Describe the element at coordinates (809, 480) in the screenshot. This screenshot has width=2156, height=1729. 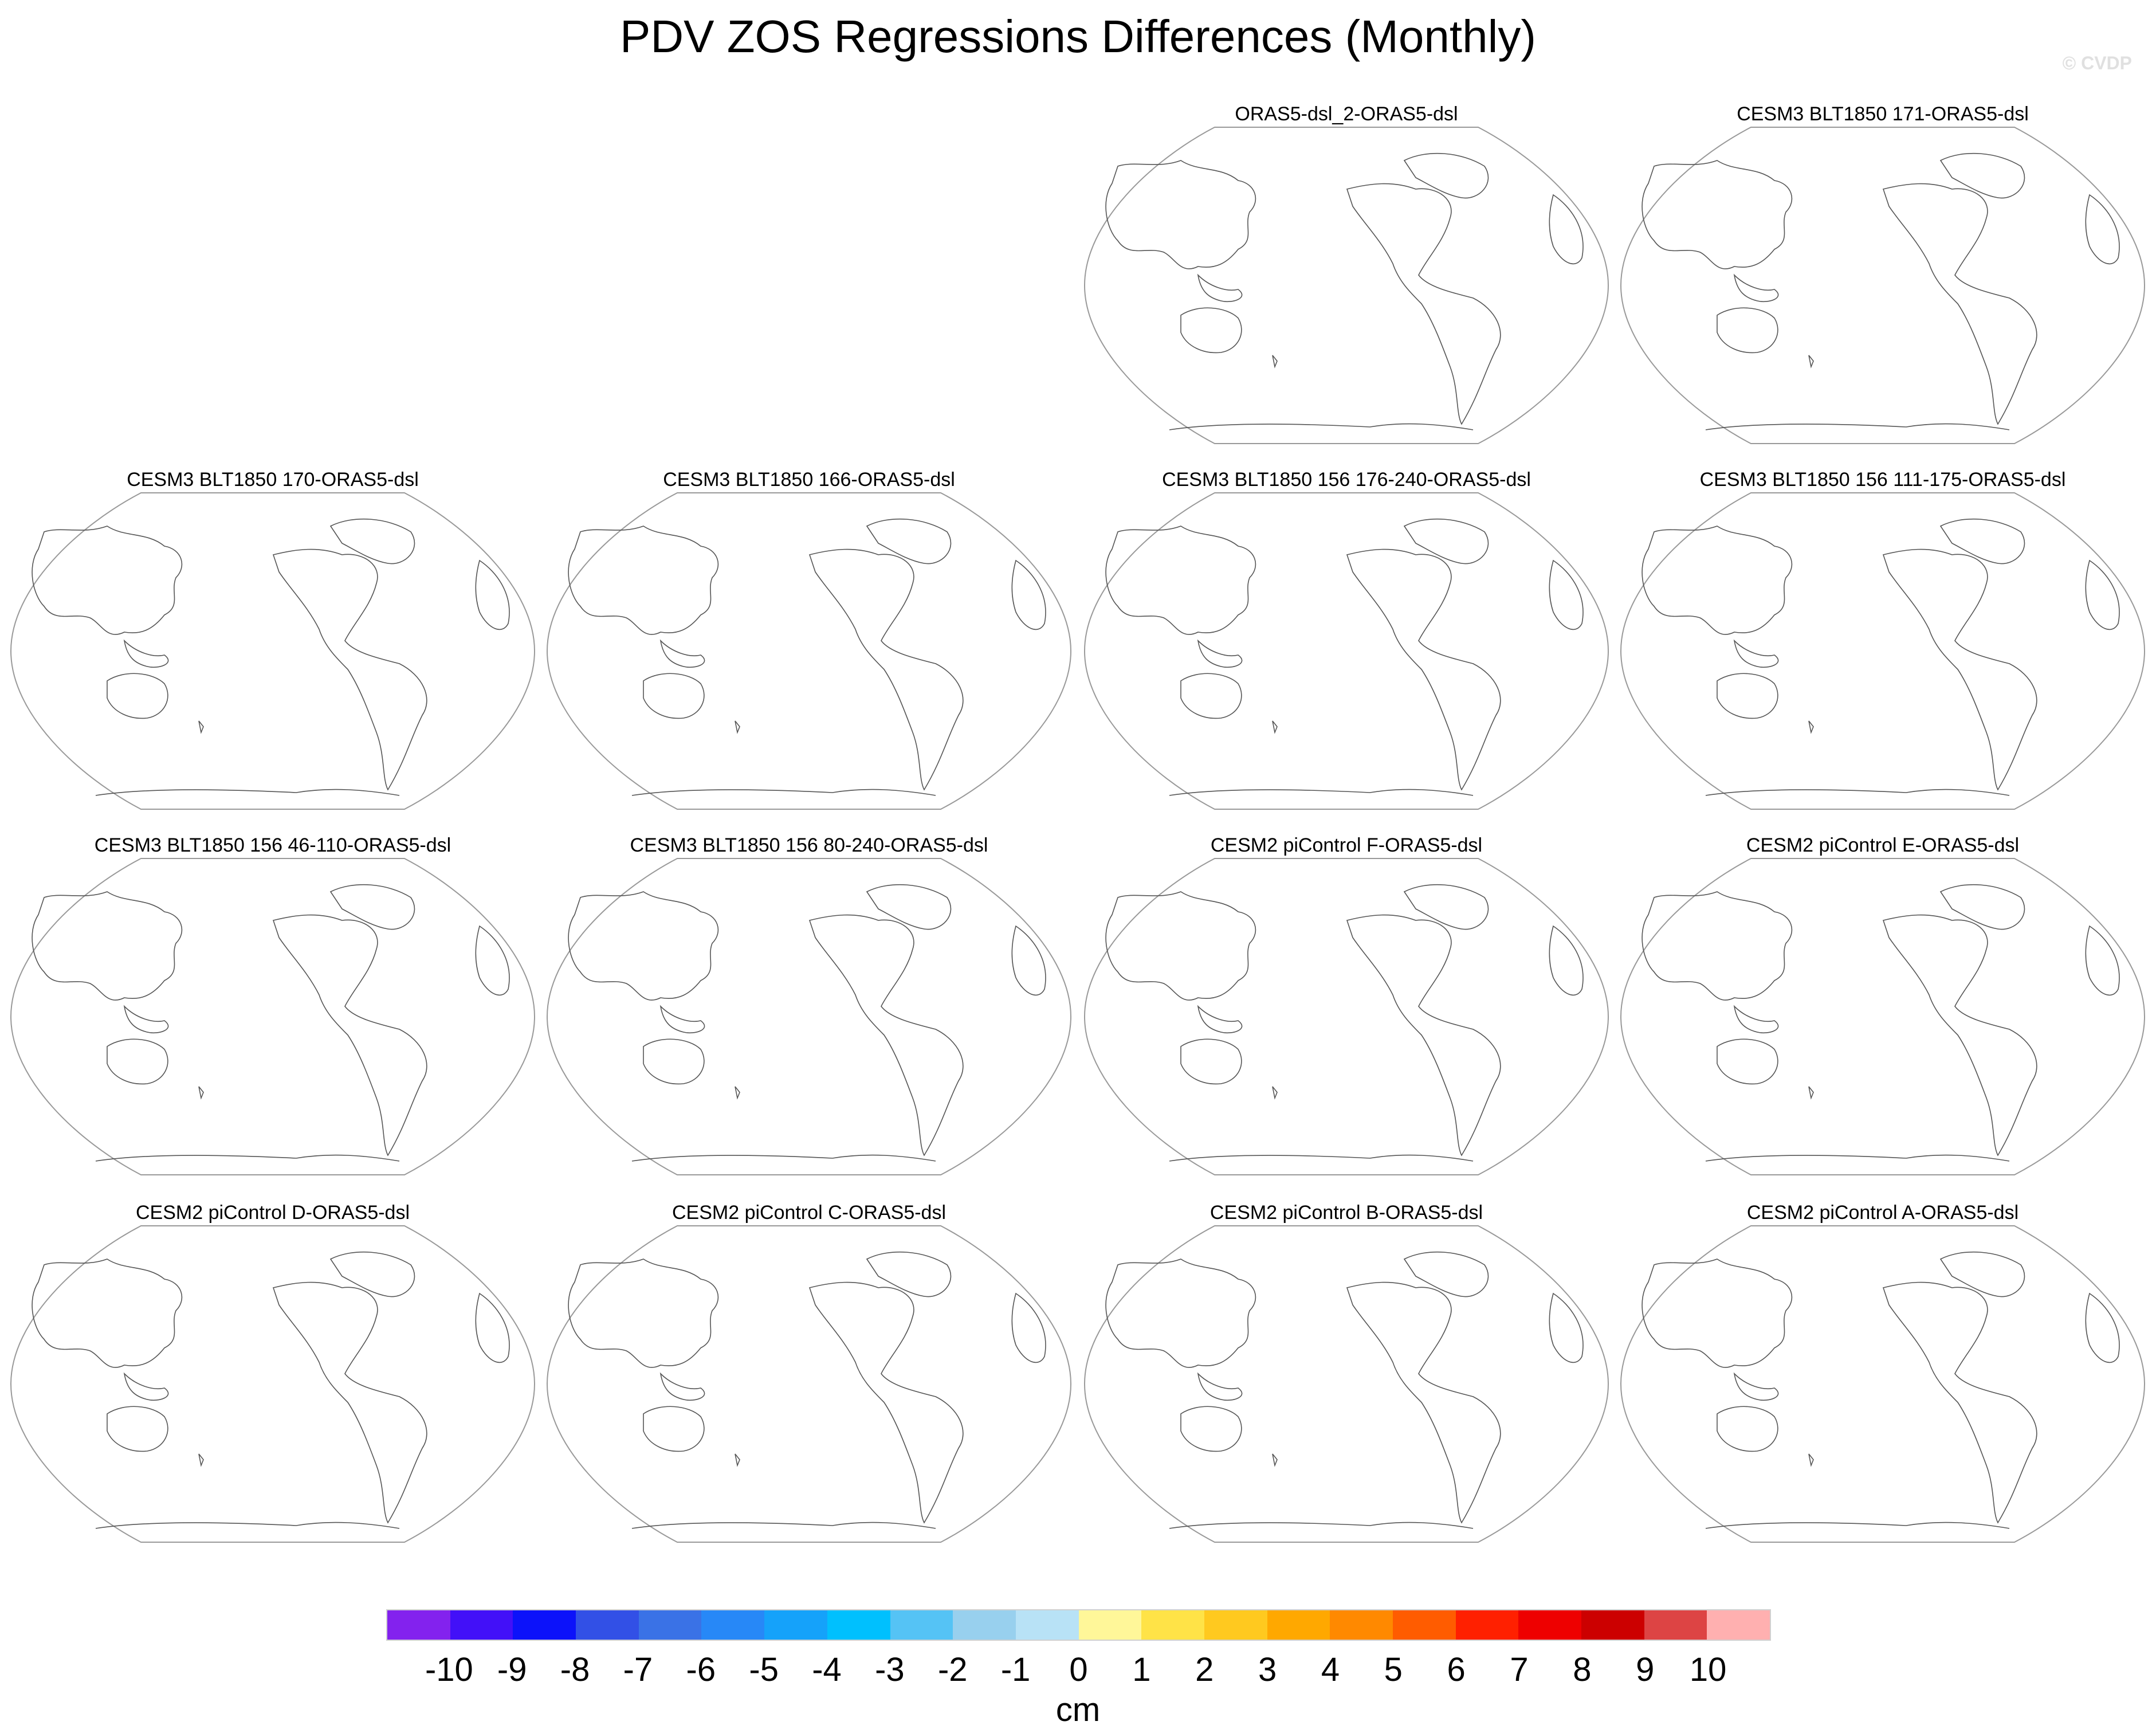
I see `panel-title: CESM3 BLT1850 166-ORAS5-dsl` at that location.